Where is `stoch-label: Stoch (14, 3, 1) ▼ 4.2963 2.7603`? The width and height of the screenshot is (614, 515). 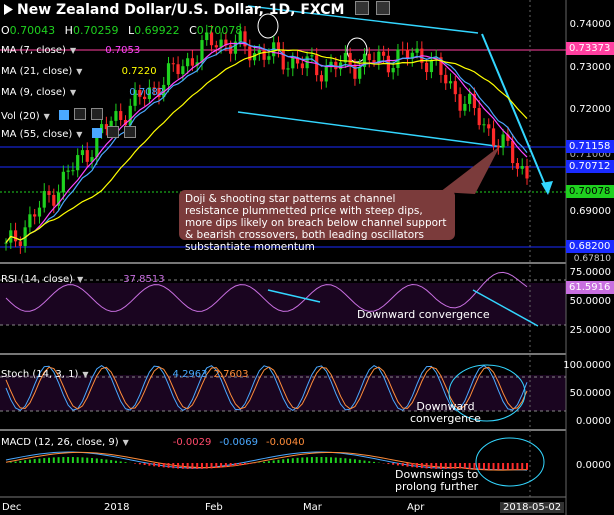 stoch-label: Stoch (14, 3, 1) ▼ 4.2963 2.7603 is located at coordinates (125, 374).